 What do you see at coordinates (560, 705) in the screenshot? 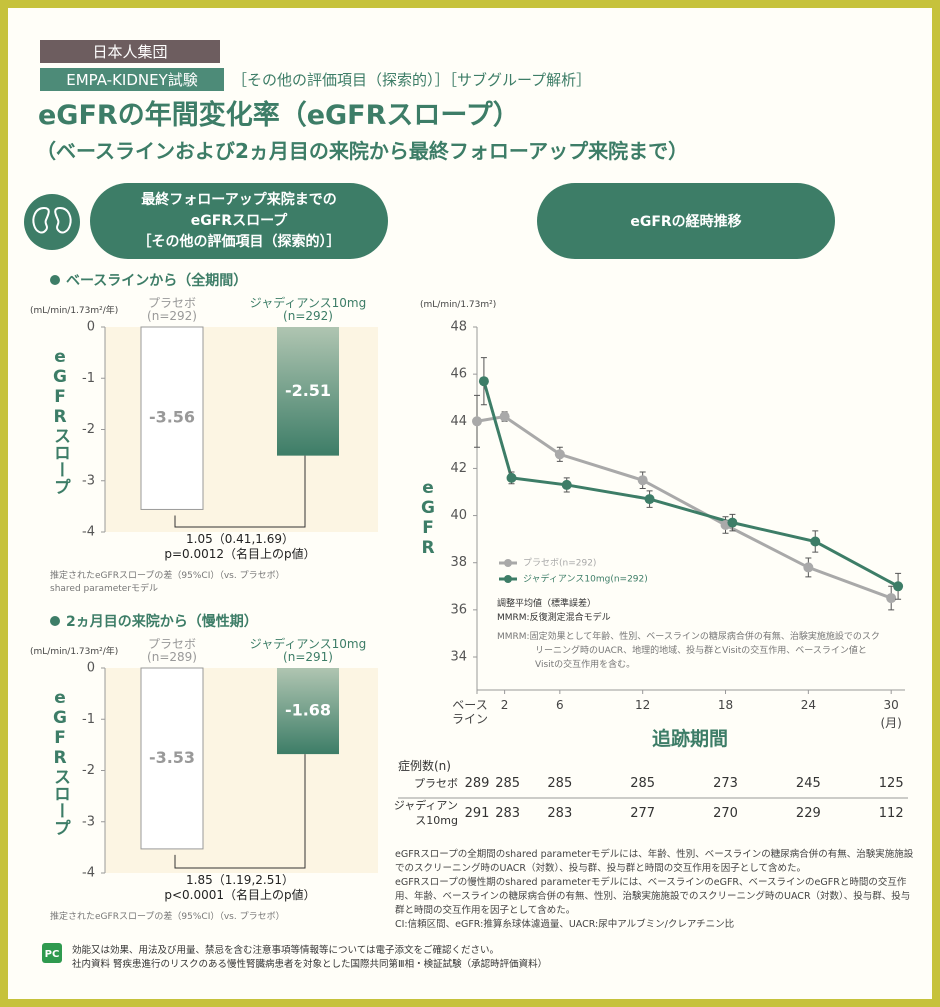
I see `x-tick-label: 6` at bounding box center [560, 705].